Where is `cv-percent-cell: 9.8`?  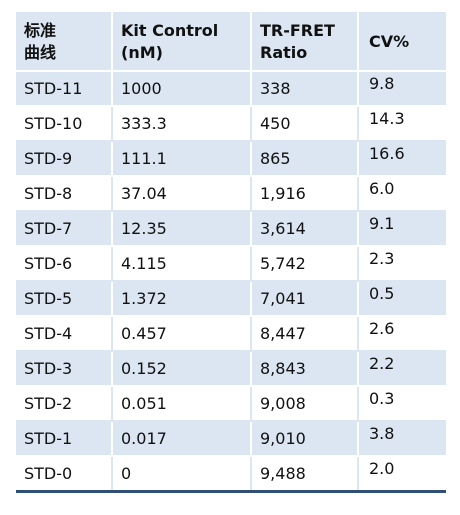
cv-percent-cell: 9.8 is located at coordinates (402, 89).